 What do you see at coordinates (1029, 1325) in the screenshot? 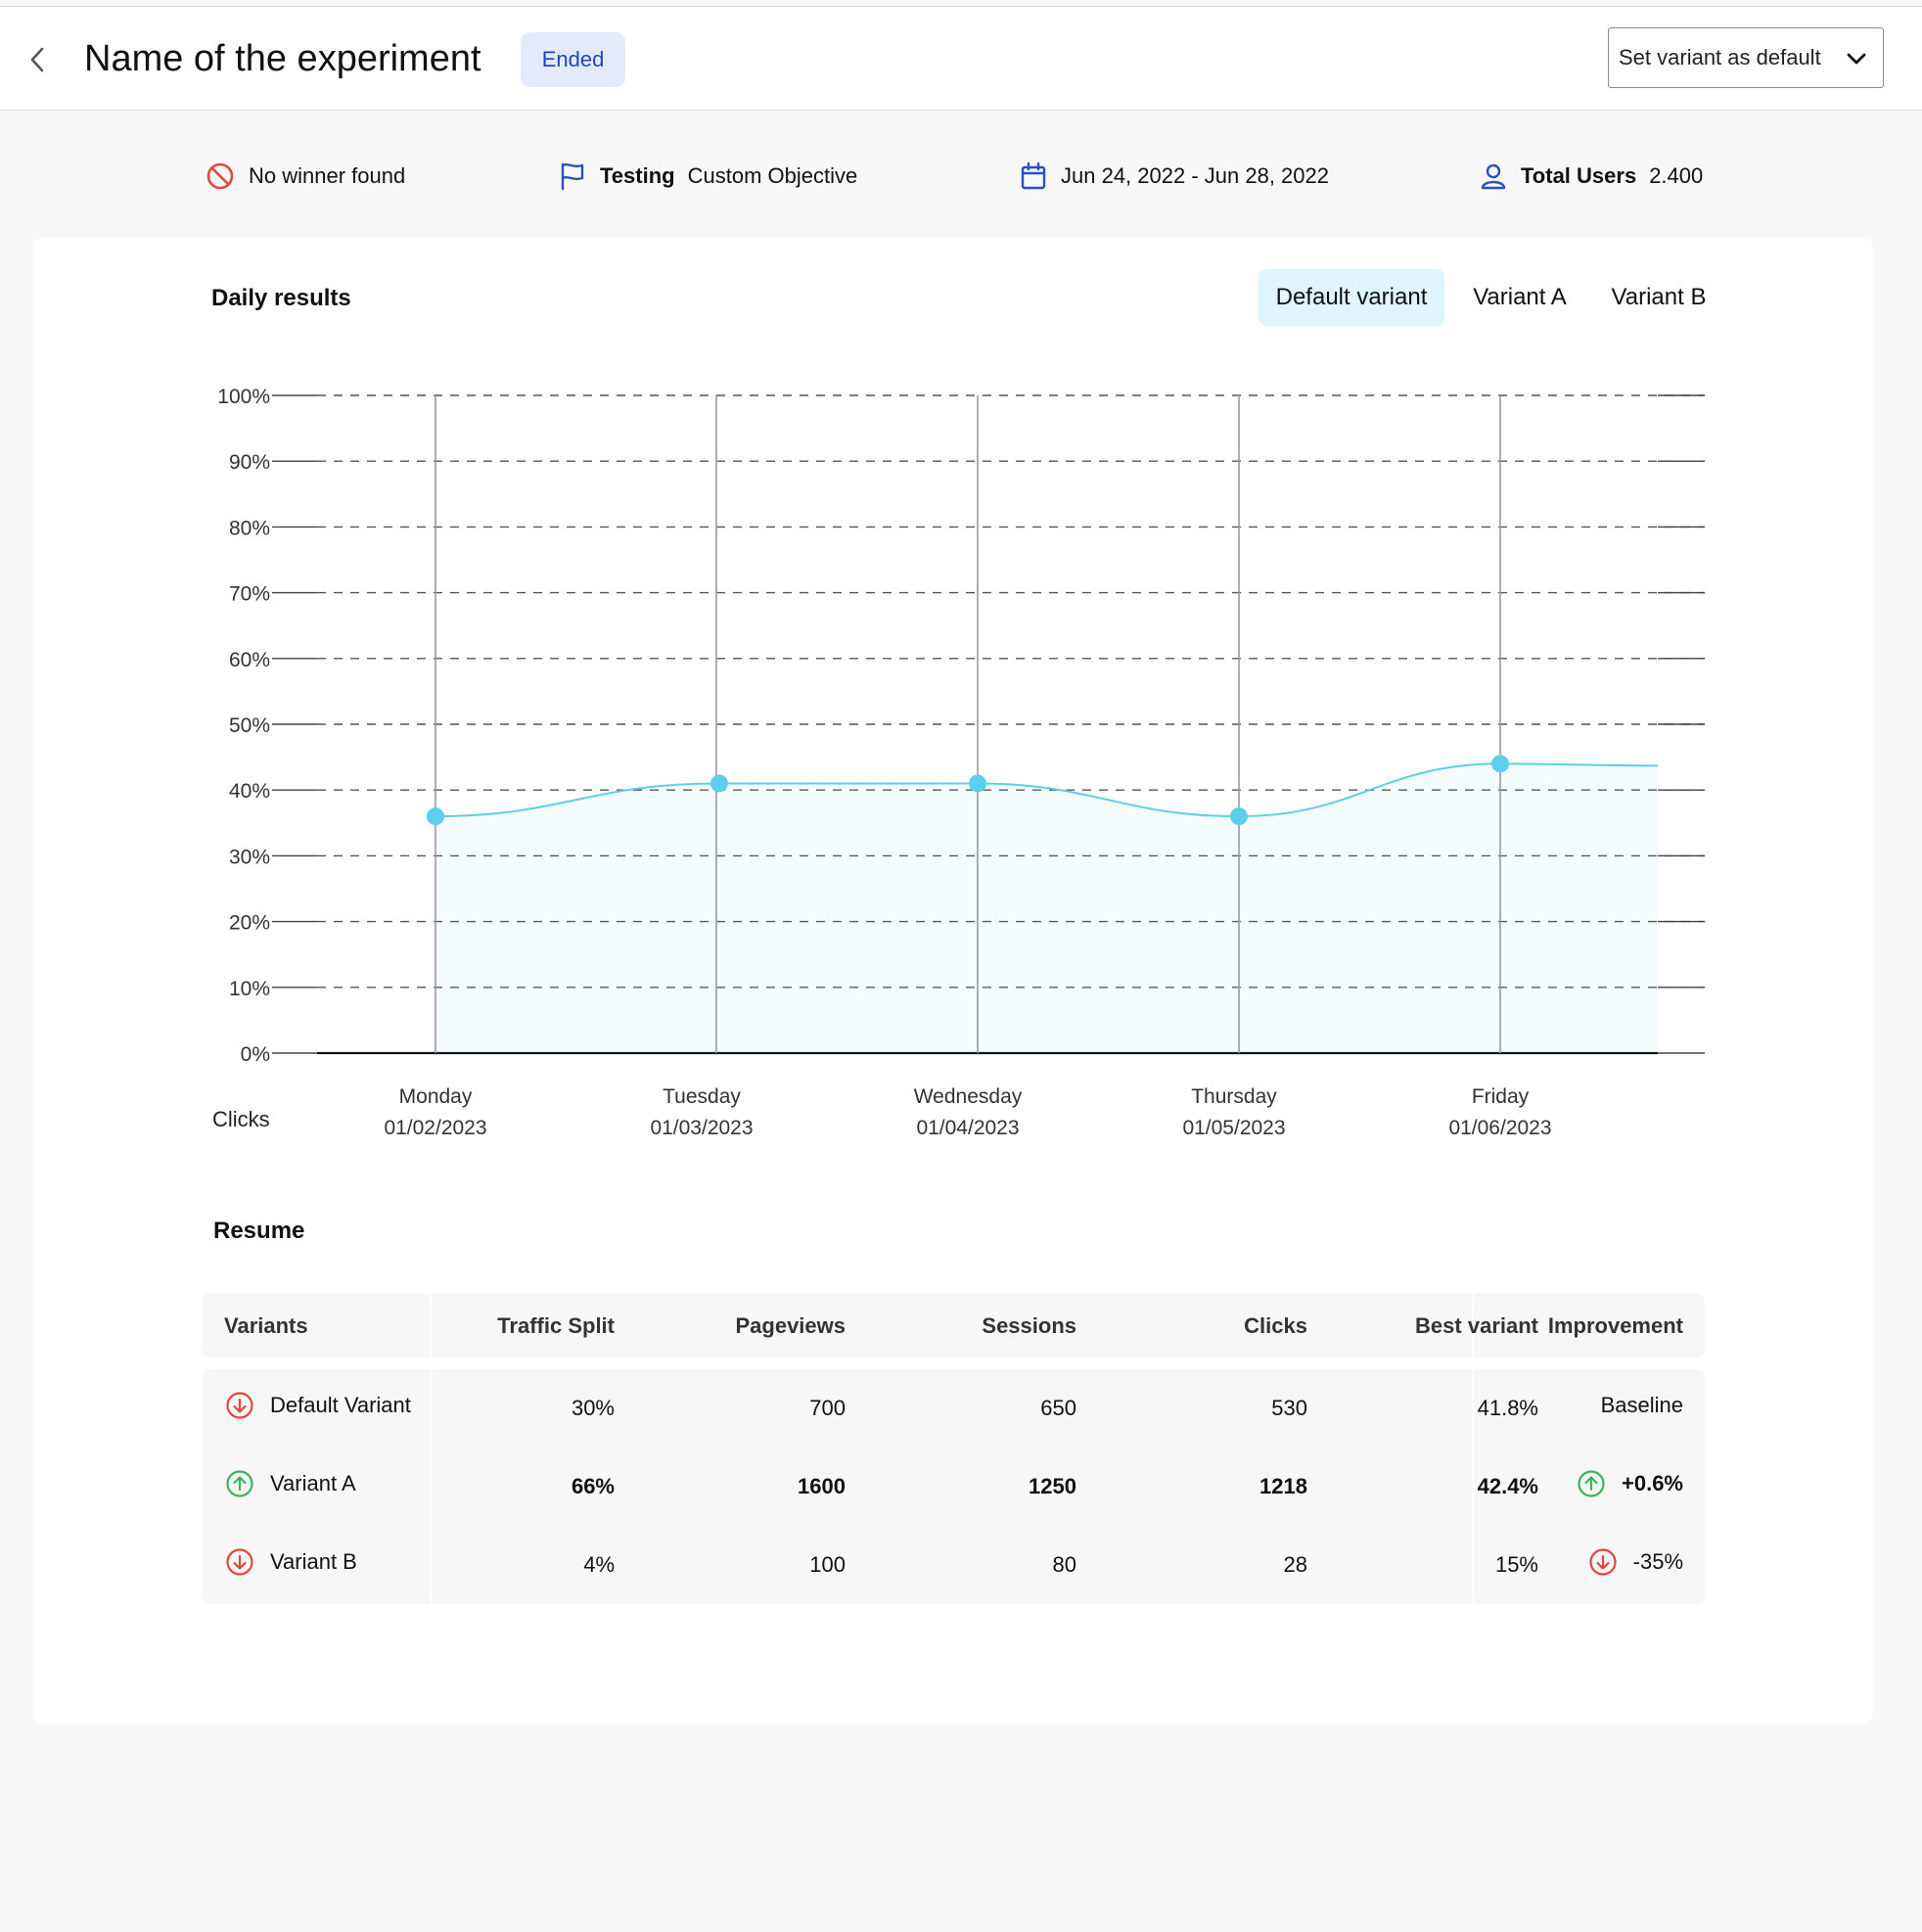
I see `col-sessions: Sessions` at bounding box center [1029, 1325].